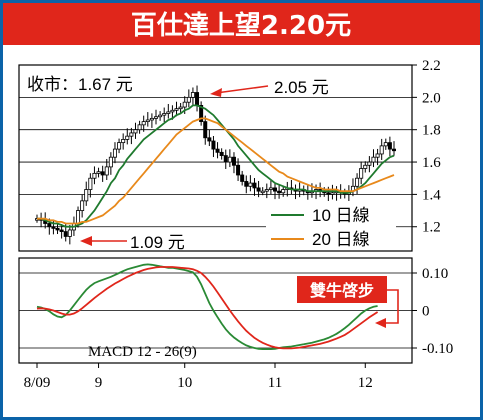 Image resolution: width=483 pixels, height=420 pixels. What do you see at coordinates (99, 383) in the screenshot?
I see `x-tick-label: 9` at bounding box center [99, 383].